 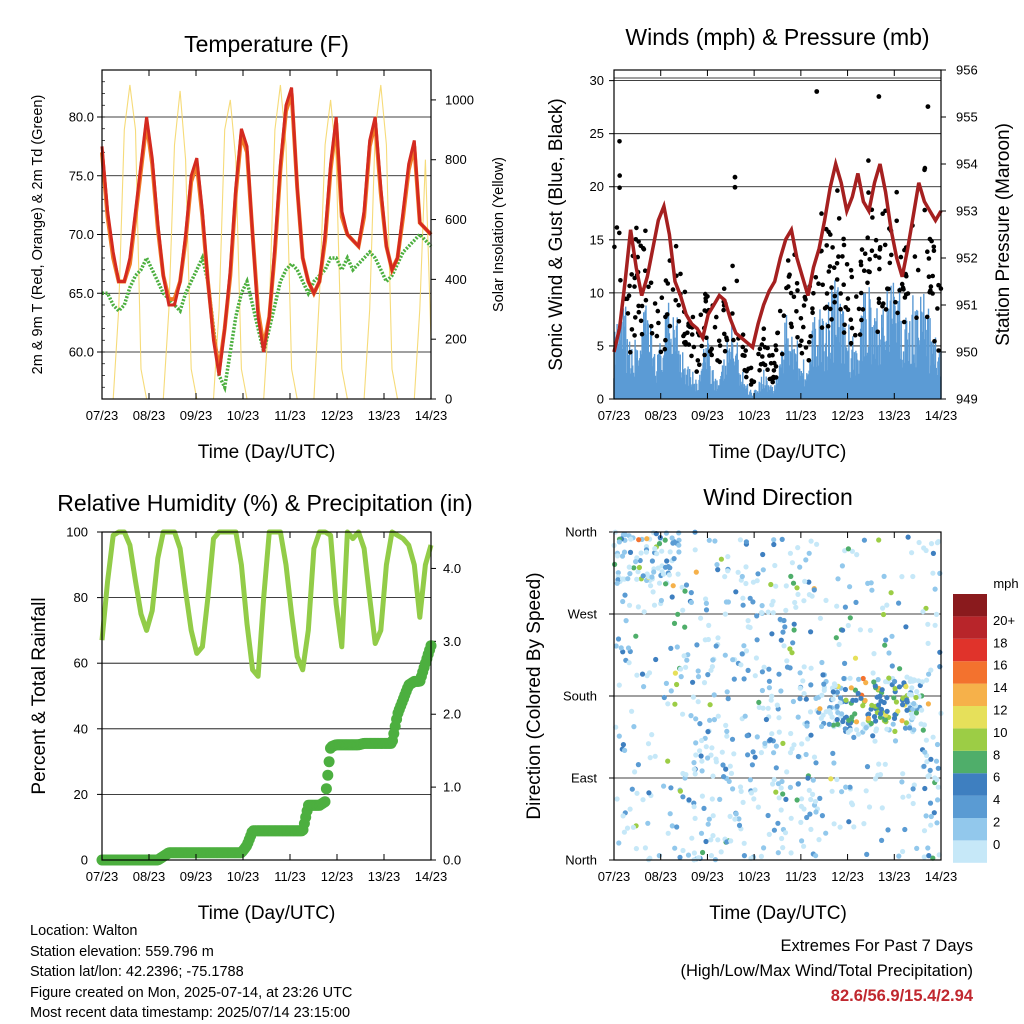 What do you see at coordinates (597, 80) in the screenshot?
I see `wind-ytick-label: 30` at bounding box center [597, 80].